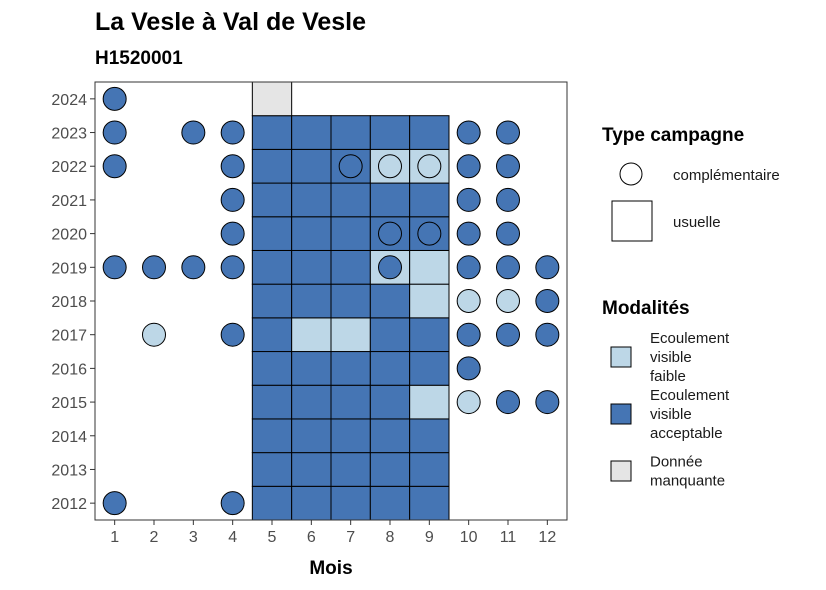 Image resolution: width=826 pixels, height=590 pixels. I want to click on legend-swatch-faible, so click(621, 357).